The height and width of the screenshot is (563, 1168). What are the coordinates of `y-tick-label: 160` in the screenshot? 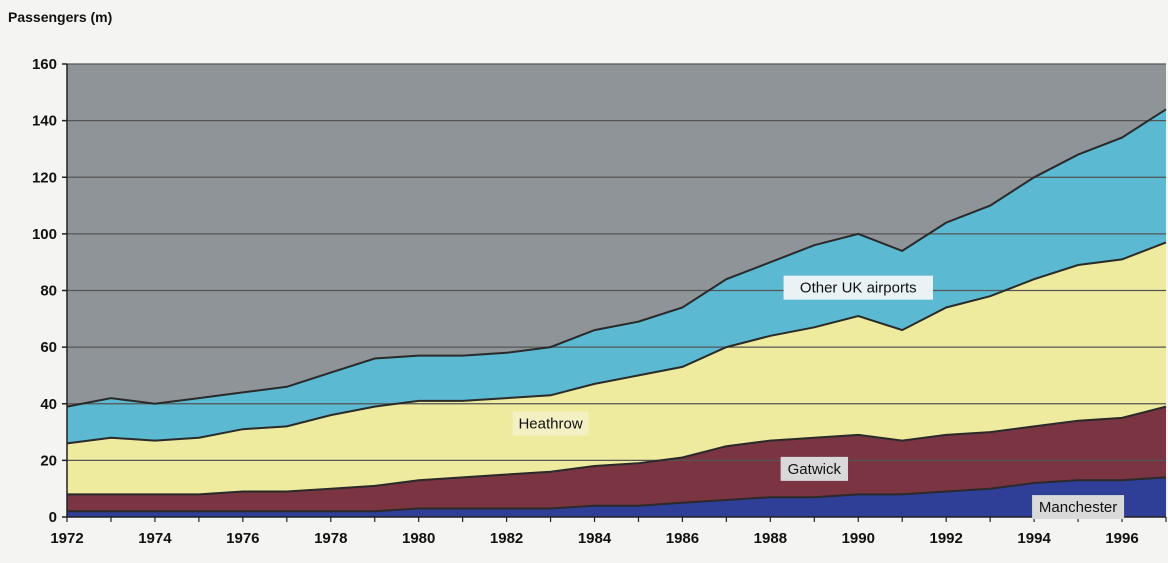 It's located at (44, 64).